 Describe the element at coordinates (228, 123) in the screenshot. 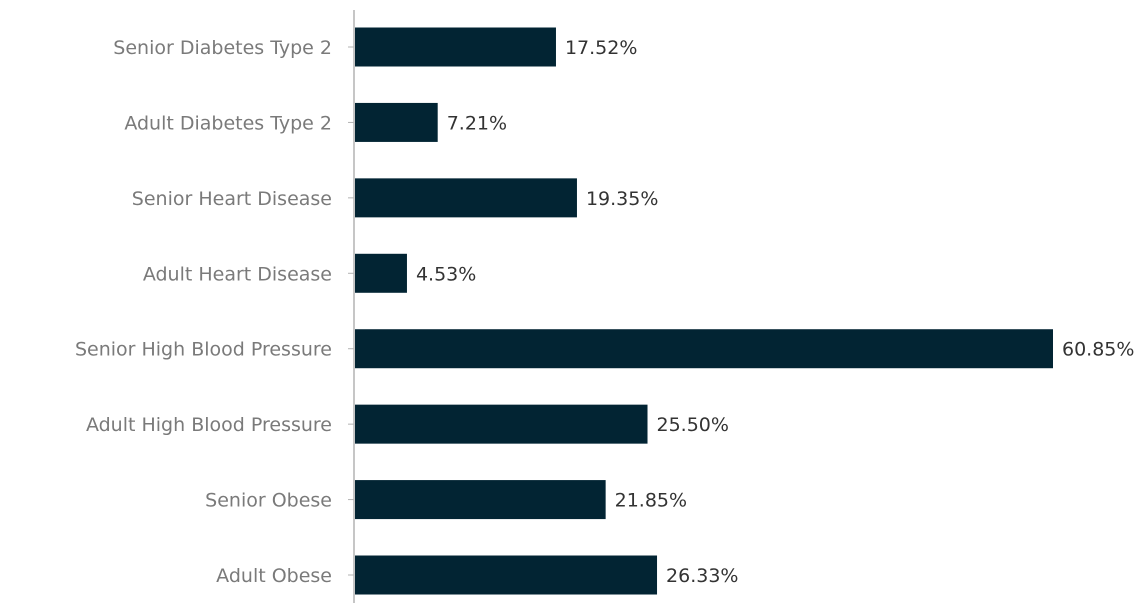

I see `category-label-1: Adult Diabetes Type 2` at that location.